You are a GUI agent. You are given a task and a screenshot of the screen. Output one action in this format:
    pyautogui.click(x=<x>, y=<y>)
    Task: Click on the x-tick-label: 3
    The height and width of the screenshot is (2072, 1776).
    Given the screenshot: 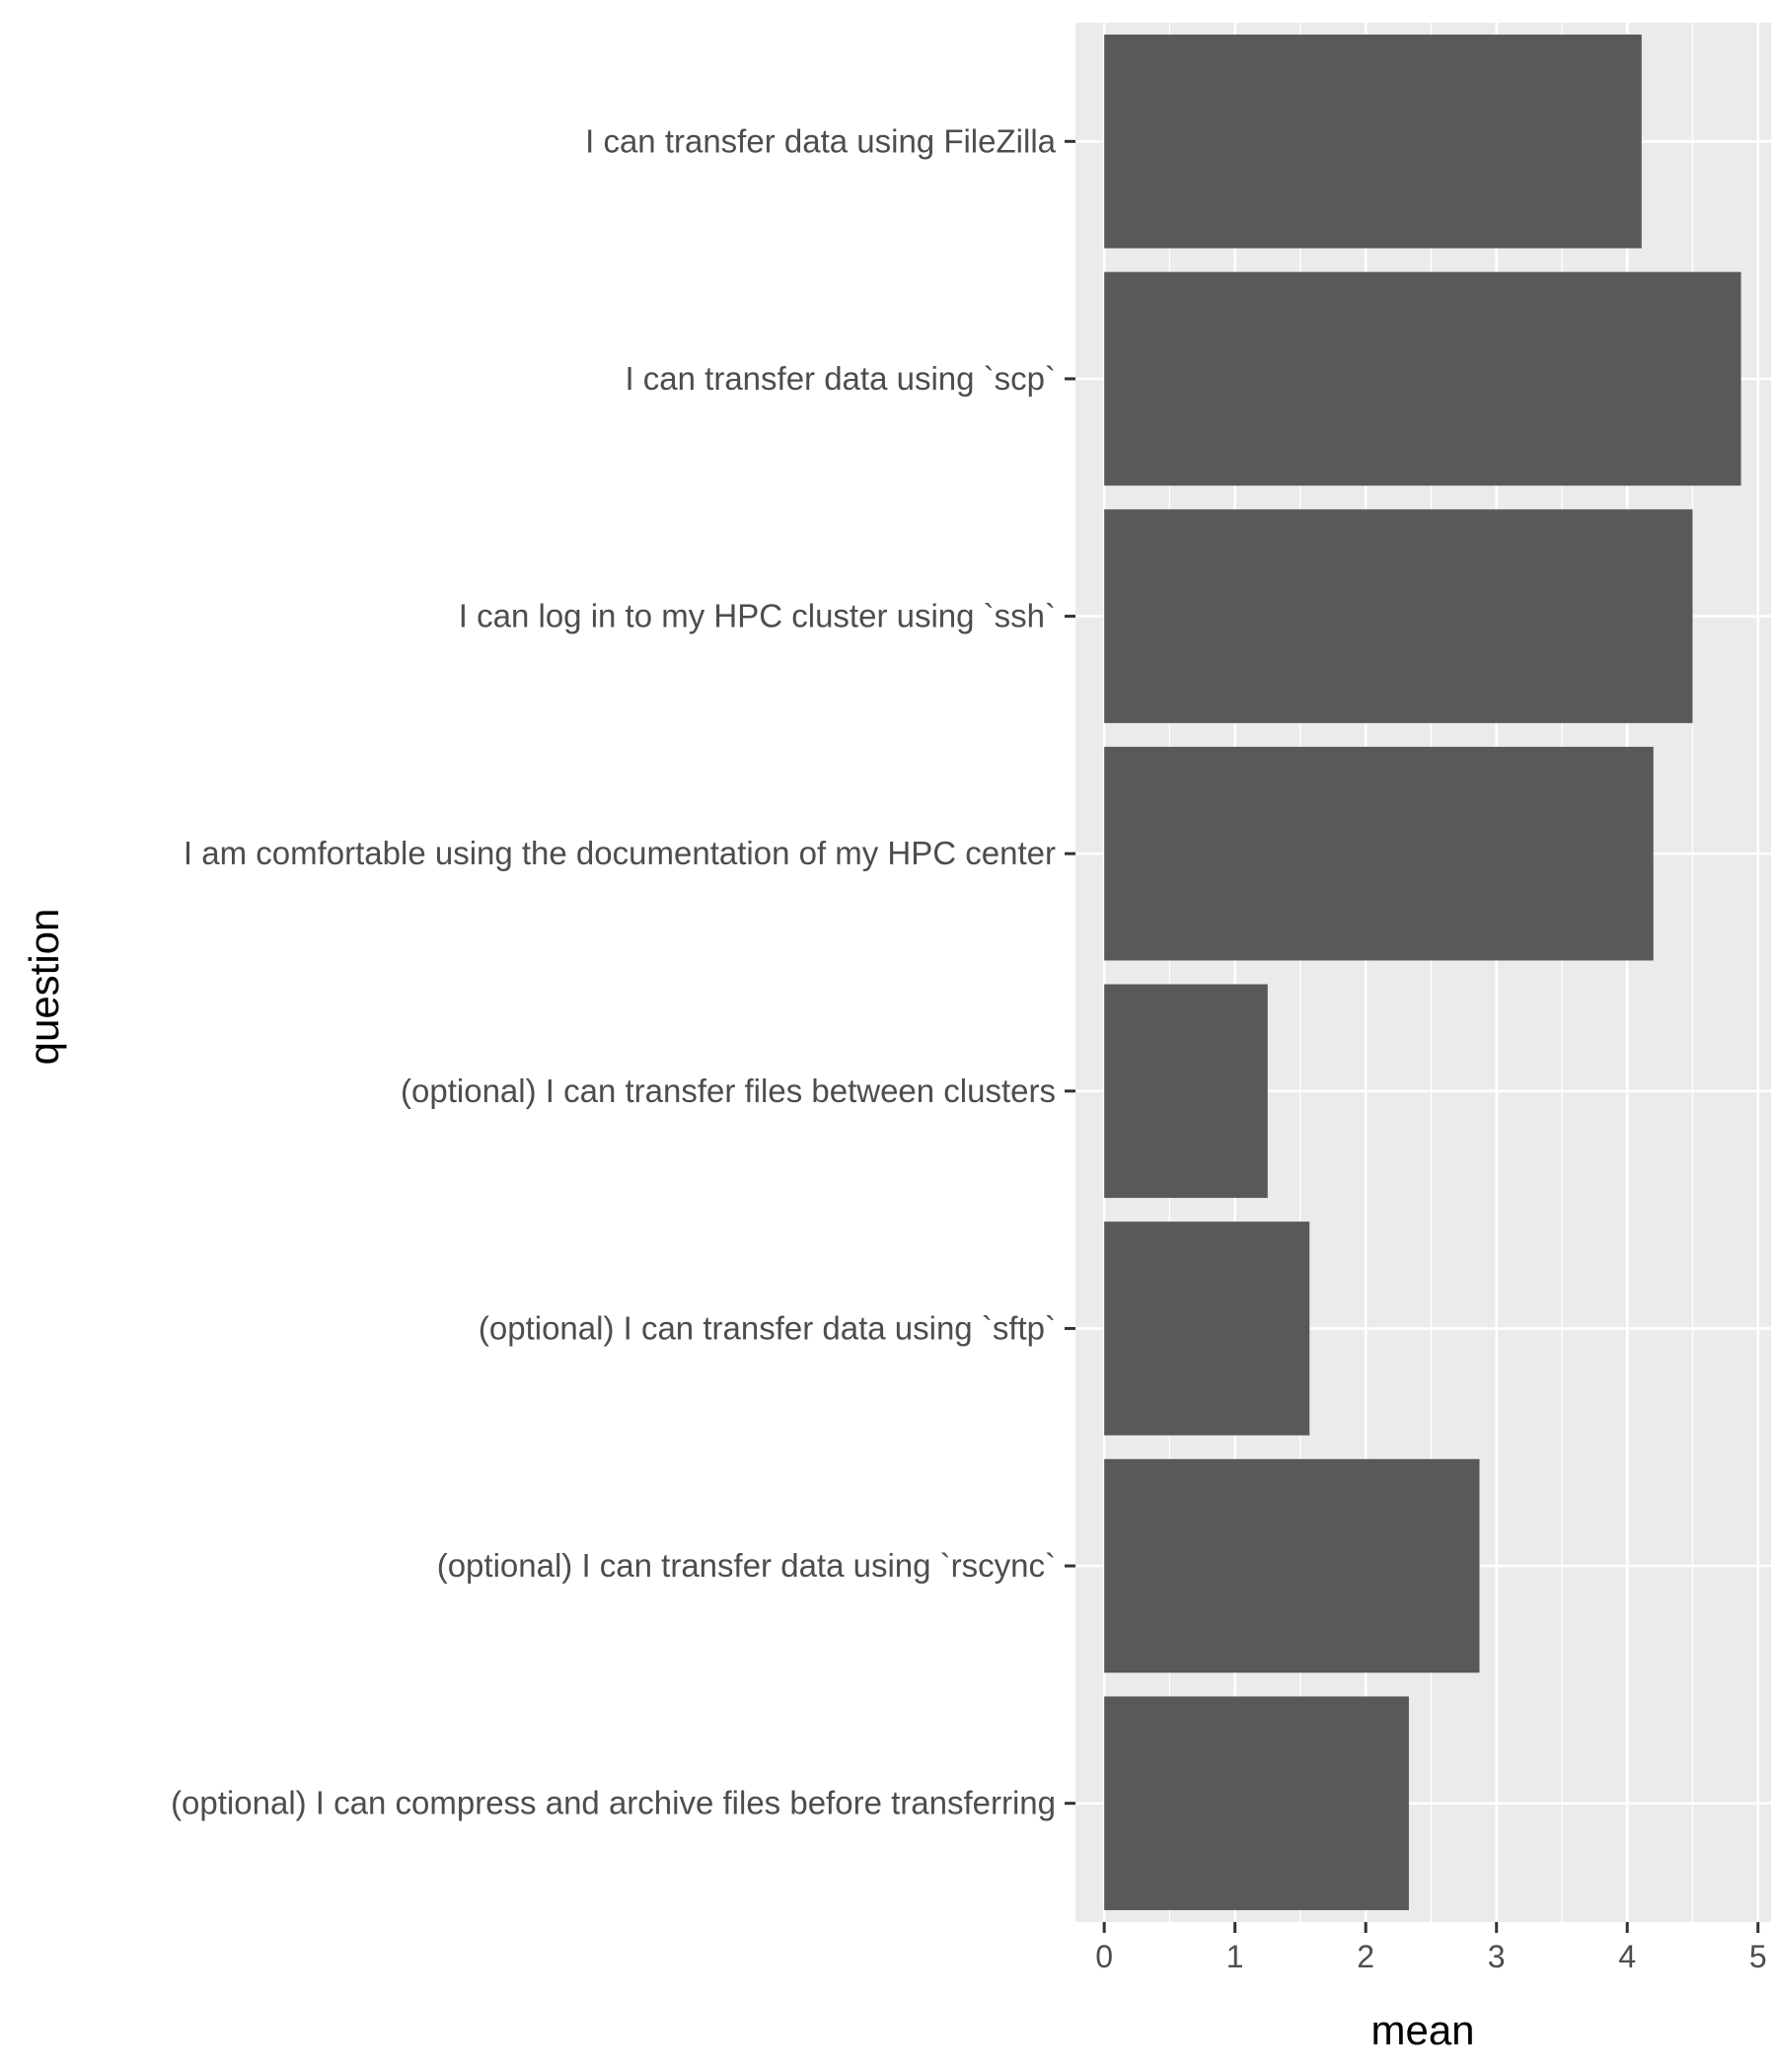 What is the action you would take?
    pyautogui.click(x=1497, y=1957)
    